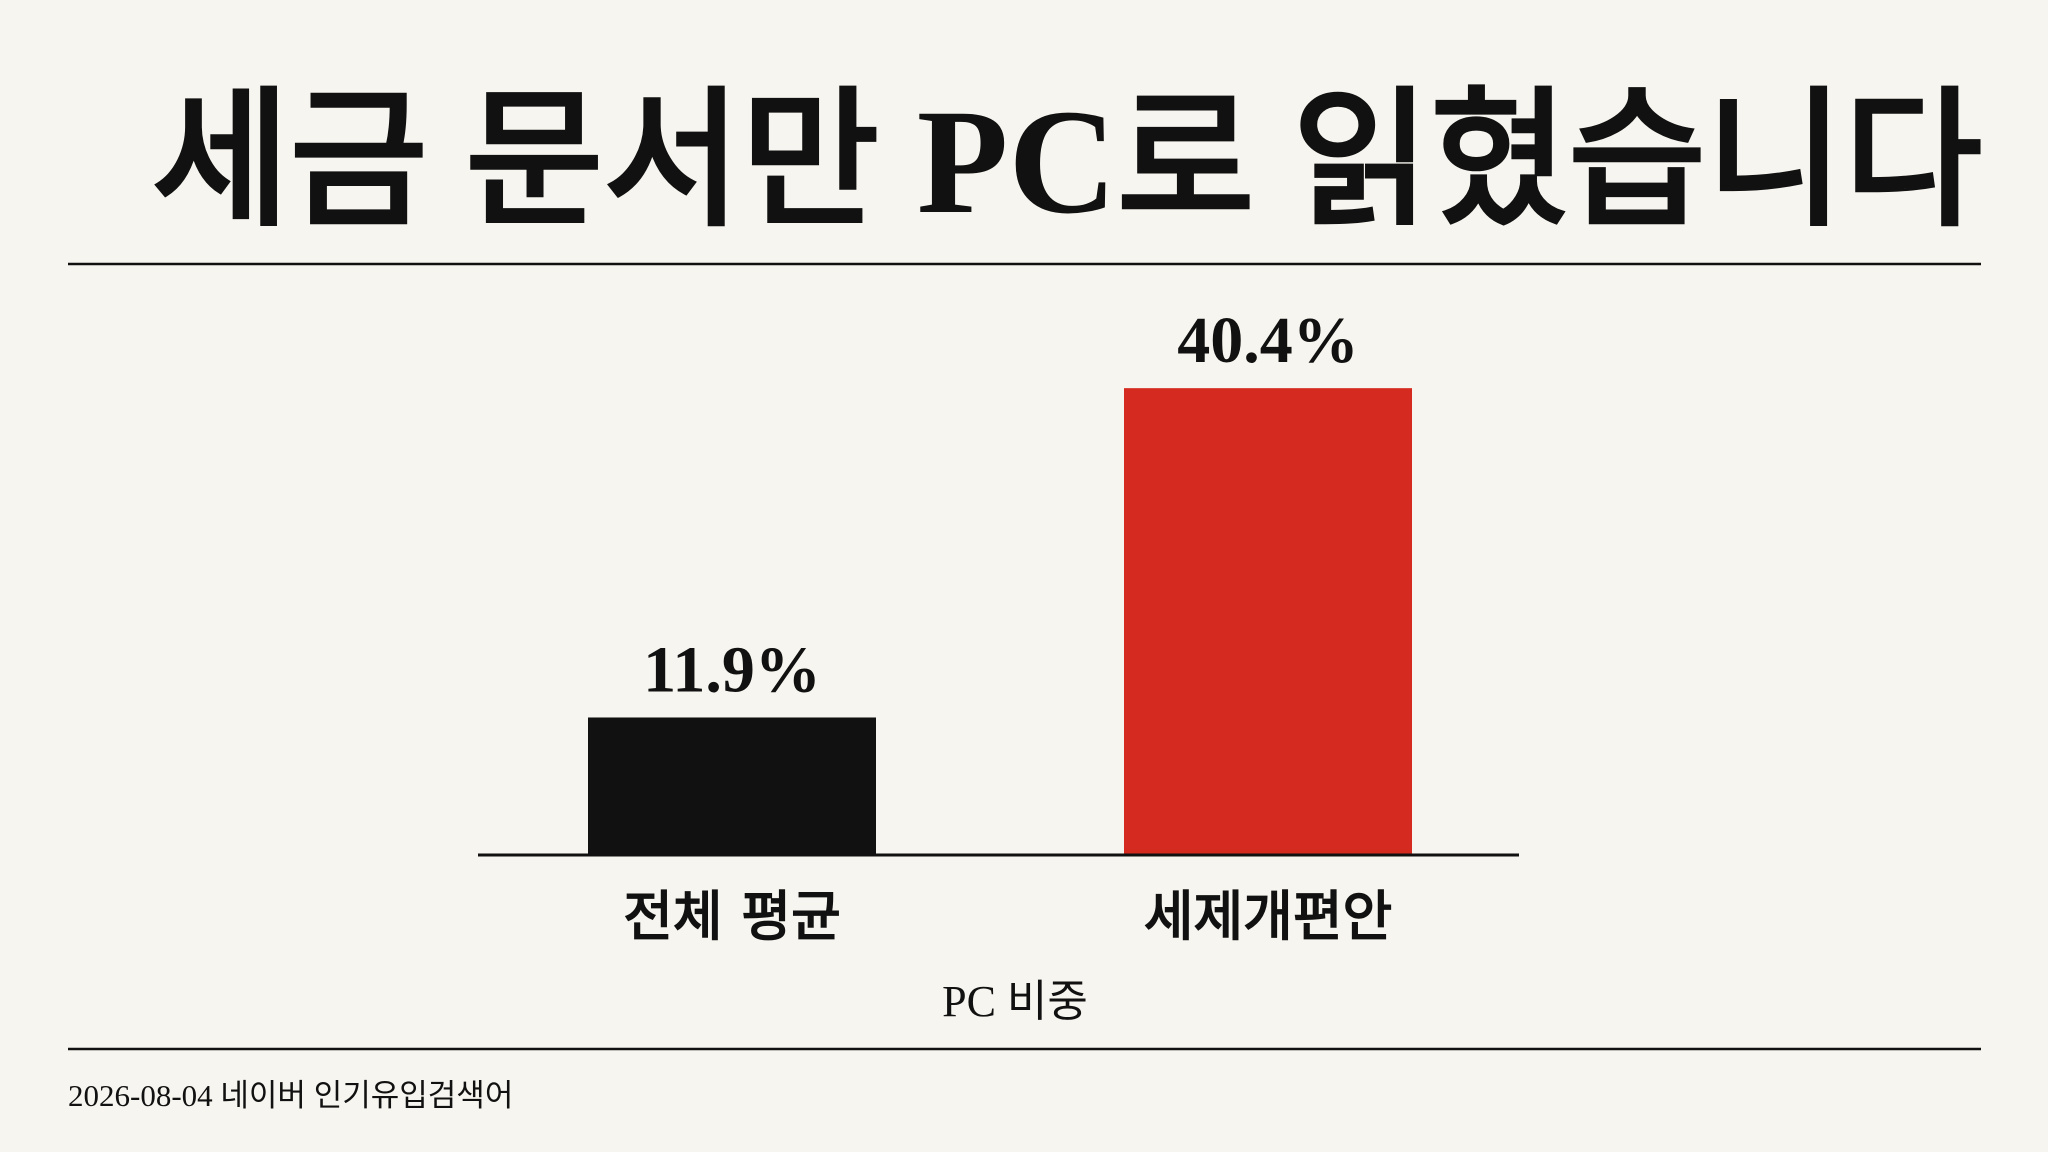 The image size is (2048, 1152). I want to click on x-axis-label: PC 비중, so click(1015, 1001).